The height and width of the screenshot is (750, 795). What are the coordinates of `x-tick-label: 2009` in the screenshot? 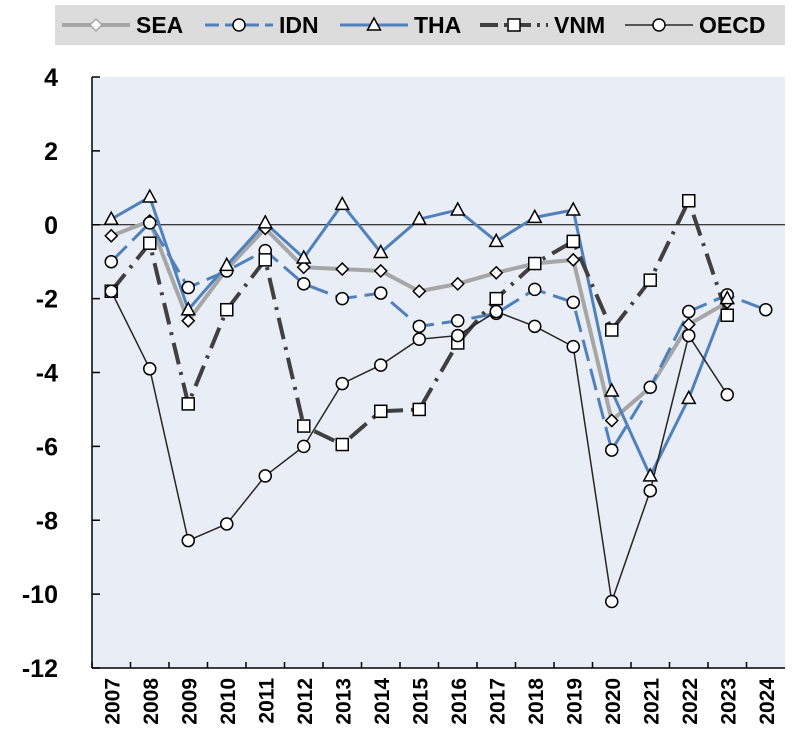 It's located at (189, 701).